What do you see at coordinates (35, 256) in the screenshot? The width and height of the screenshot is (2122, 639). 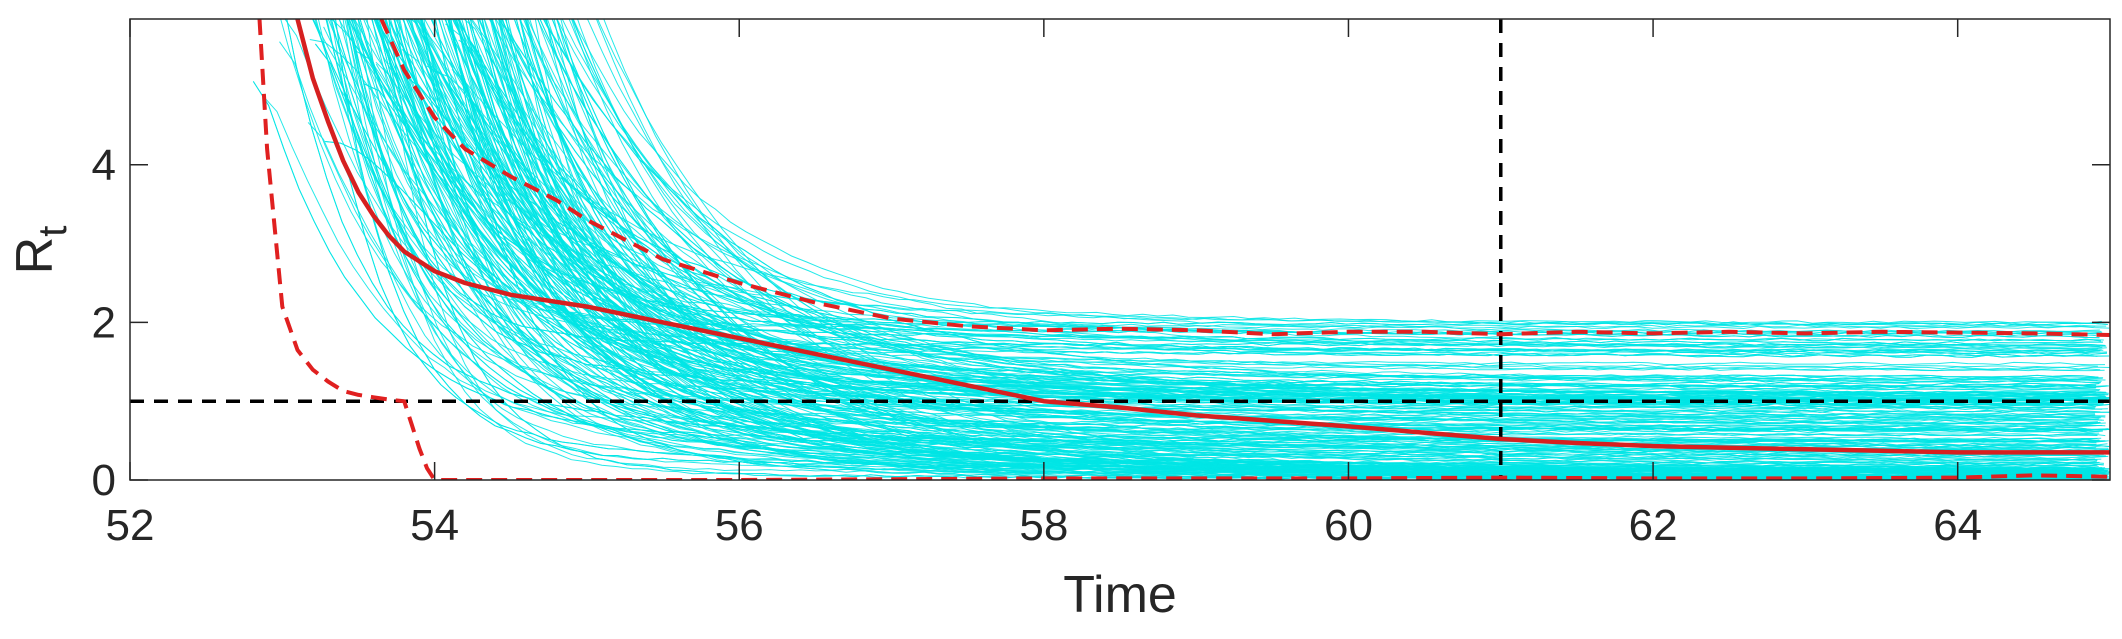 I see `y-axis-label-main: R` at bounding box center [35, 256].